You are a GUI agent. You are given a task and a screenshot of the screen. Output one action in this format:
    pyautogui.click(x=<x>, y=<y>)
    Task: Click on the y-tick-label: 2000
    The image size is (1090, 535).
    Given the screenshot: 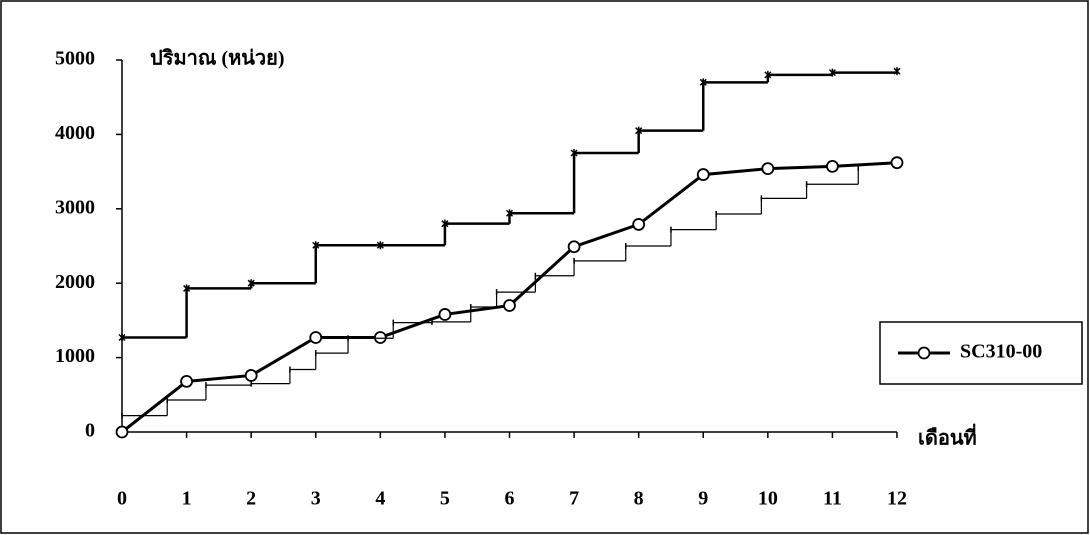 What is the action you would take?
    pyautogui.click(x=75, y=282)
    